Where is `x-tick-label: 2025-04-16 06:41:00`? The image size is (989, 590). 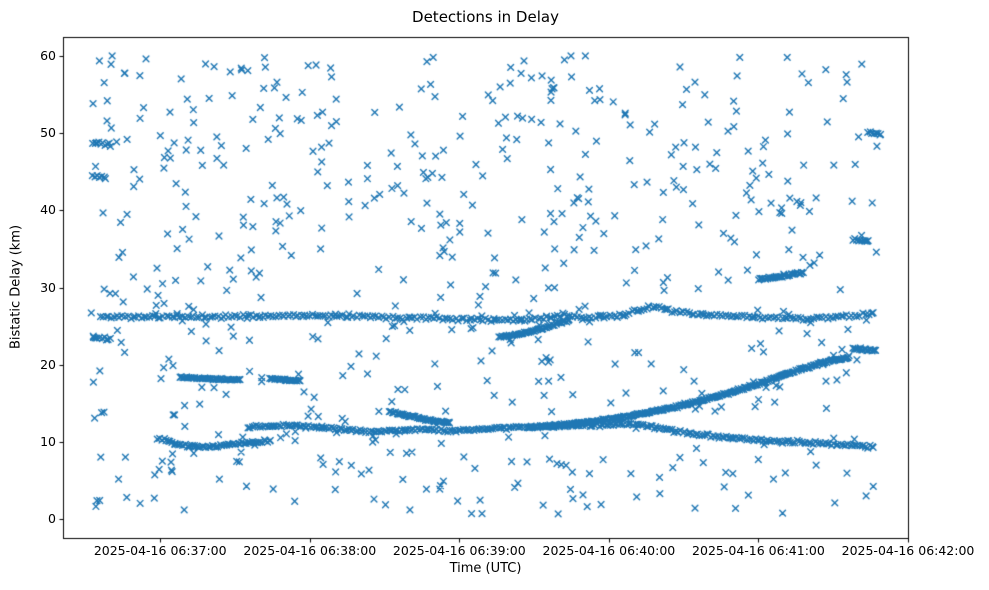
x-tick-label: 2025-04-16 06:41:00 is located at coordinates (758, 550).